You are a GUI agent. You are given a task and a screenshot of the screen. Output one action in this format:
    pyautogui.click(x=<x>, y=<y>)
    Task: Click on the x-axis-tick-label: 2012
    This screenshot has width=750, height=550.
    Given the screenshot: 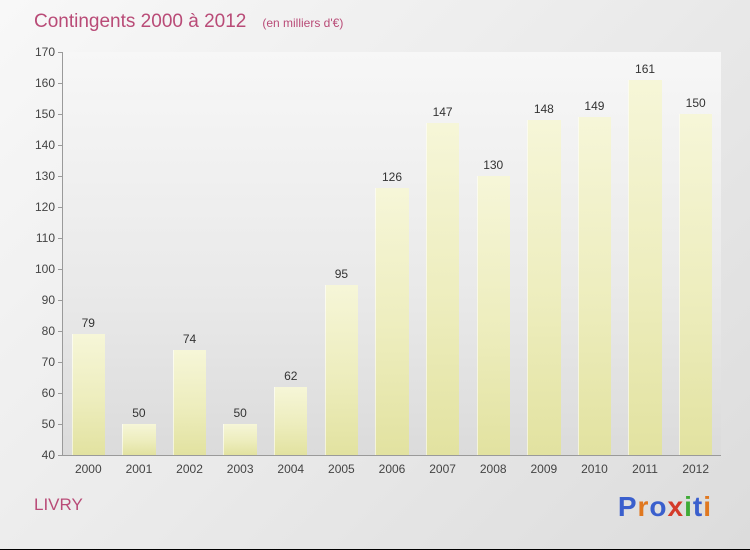 What is the action you would take?
    pyautogui.click(x=696, y=469)
    